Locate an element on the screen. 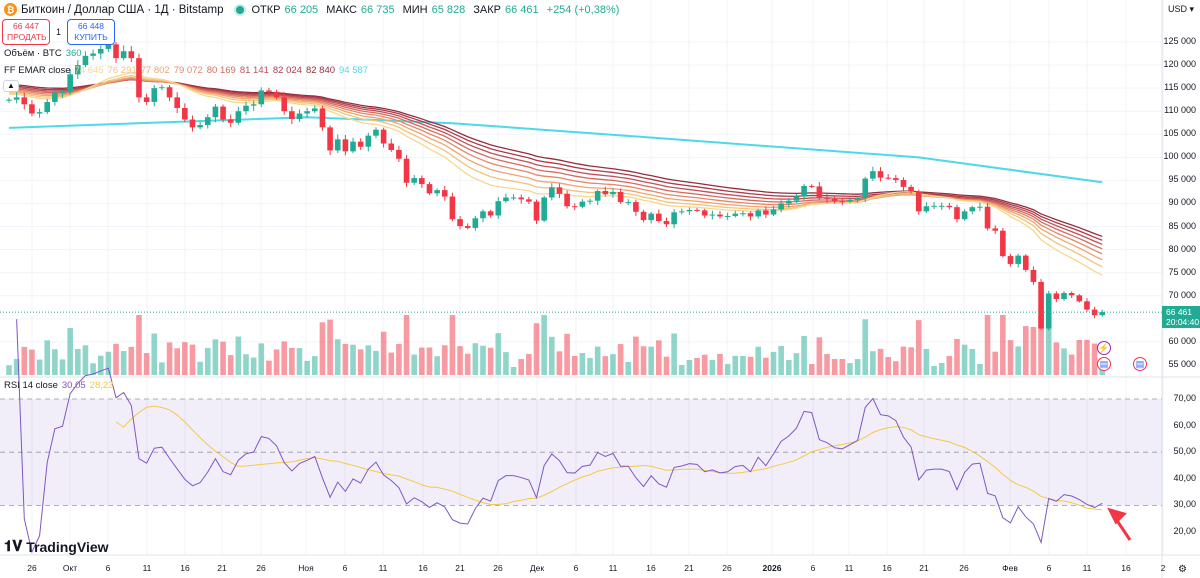  currency-selector: USD ▾ is located at coordinates (1181, 9).